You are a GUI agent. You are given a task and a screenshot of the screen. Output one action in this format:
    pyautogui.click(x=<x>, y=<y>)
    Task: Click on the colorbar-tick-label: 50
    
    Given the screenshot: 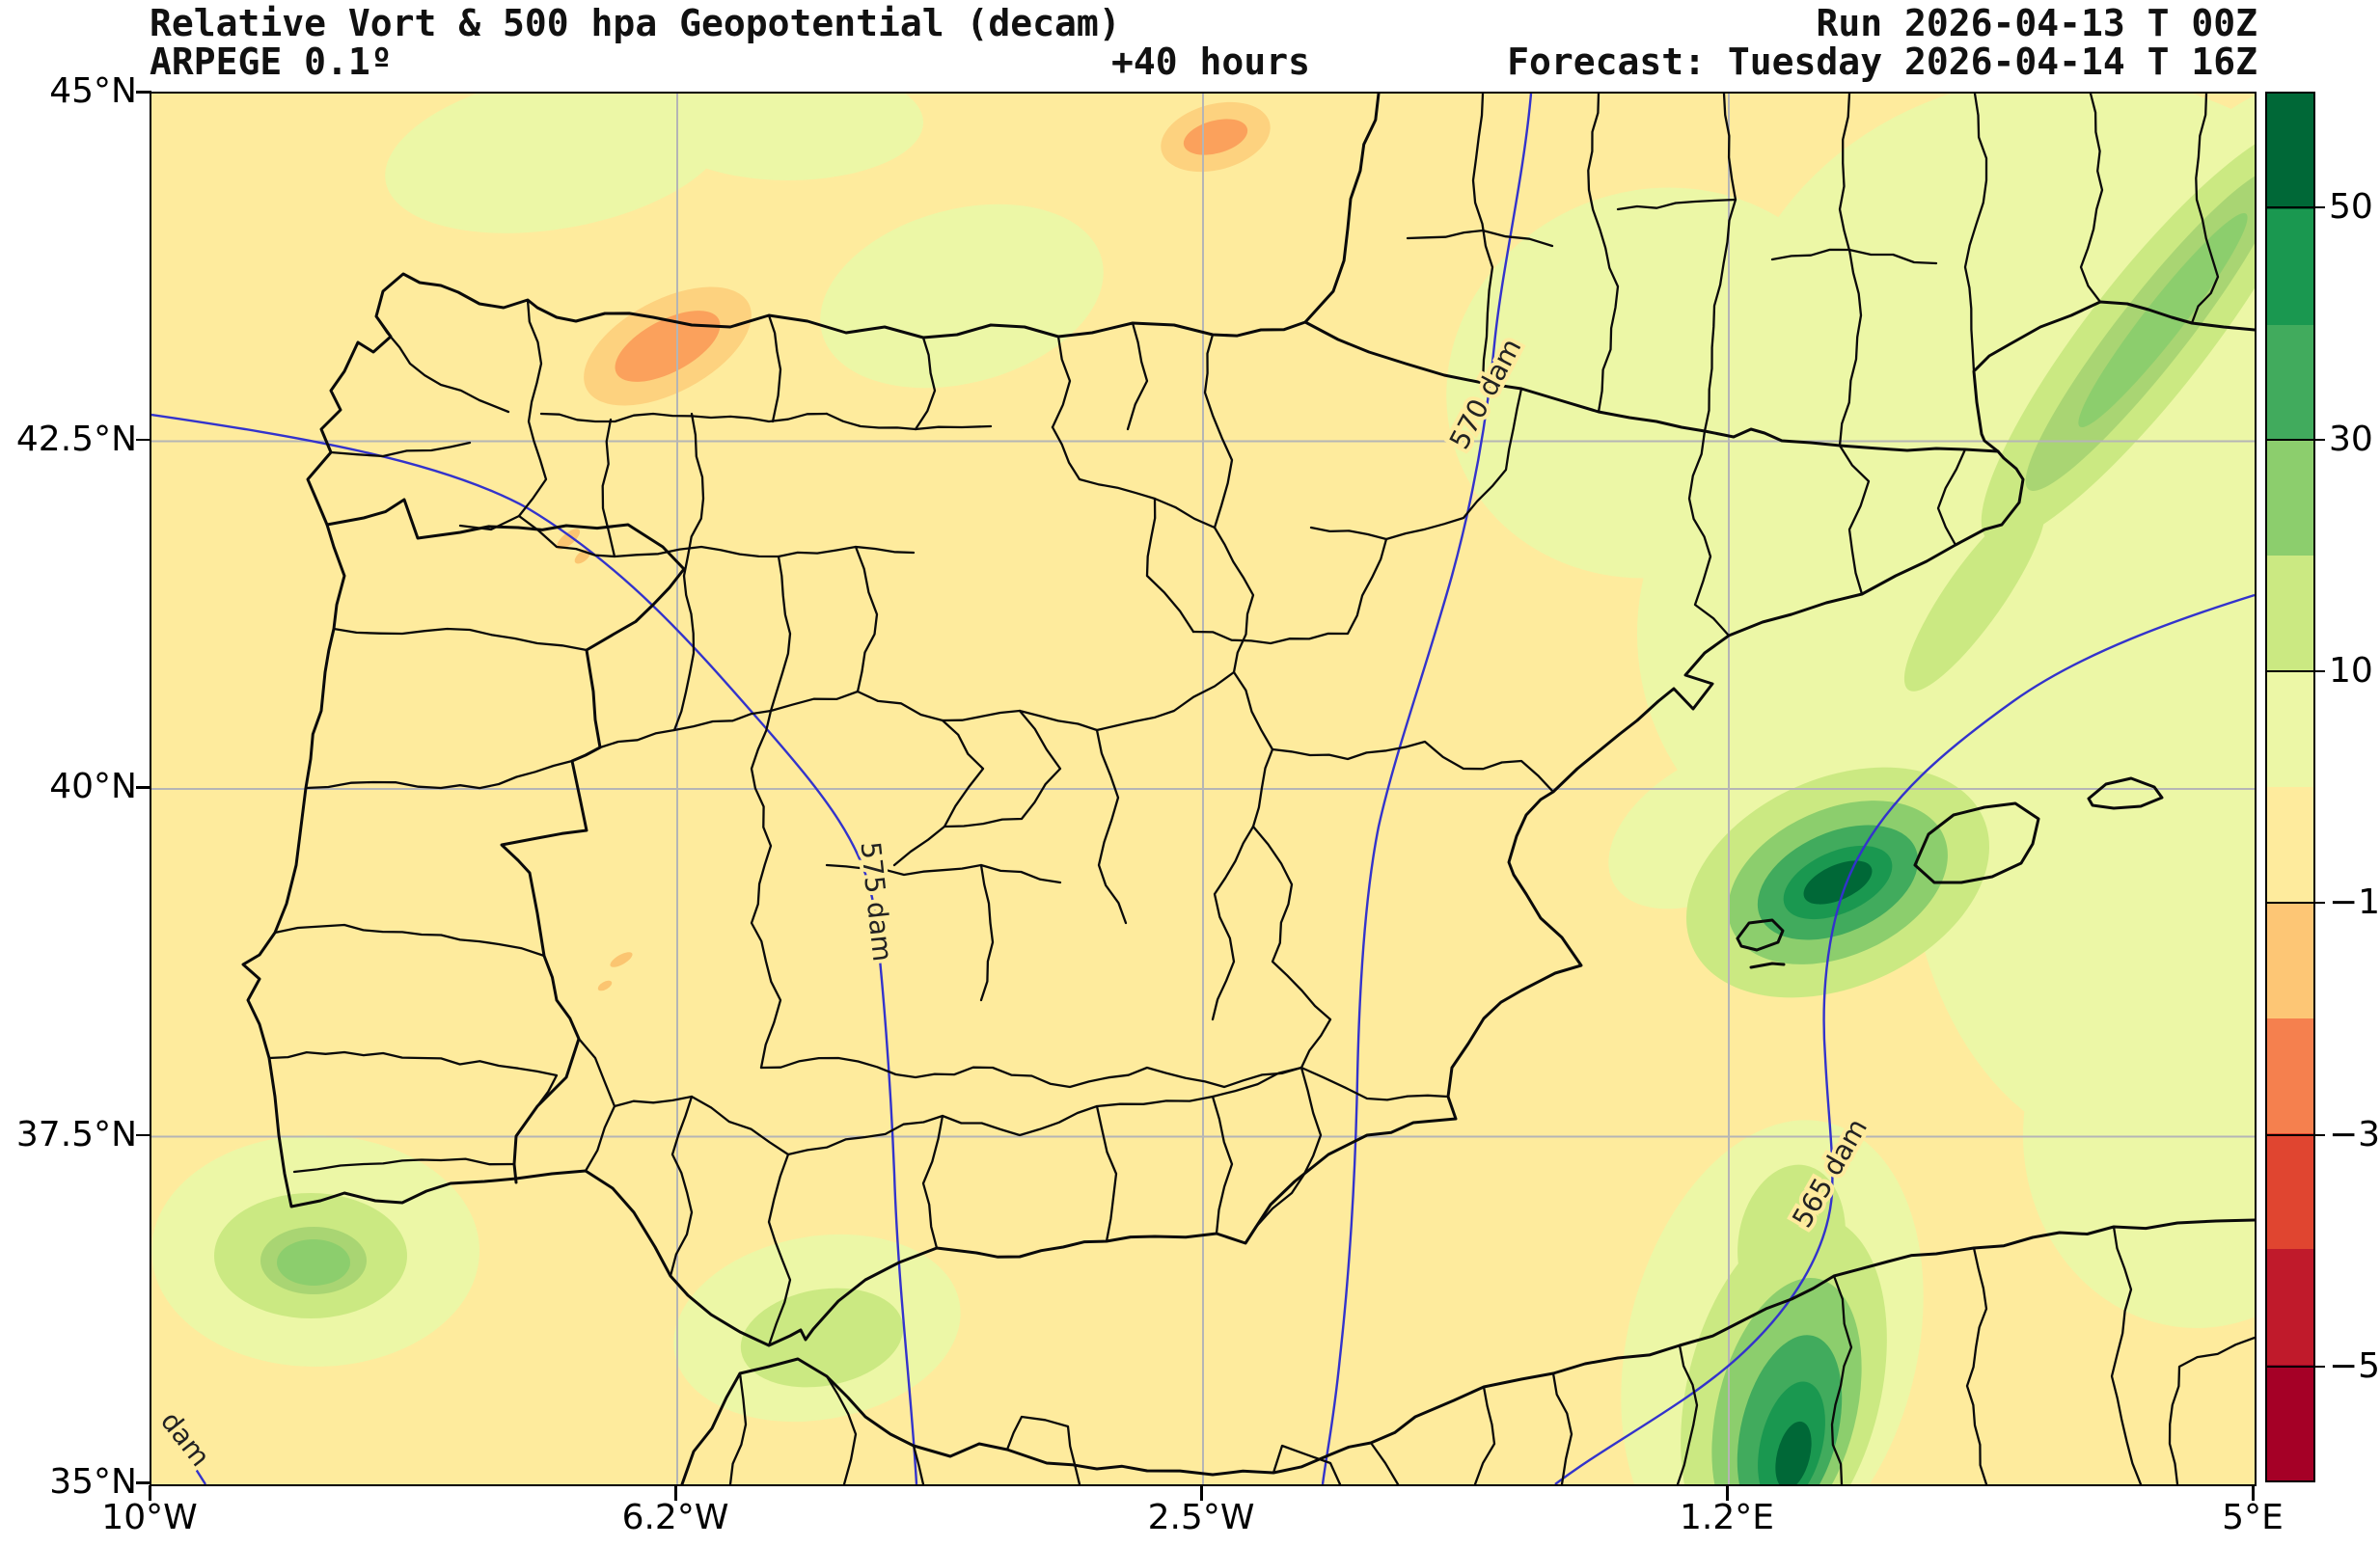 What is the action you would take?
    pyautogui.click(x=2351, y=207)
    